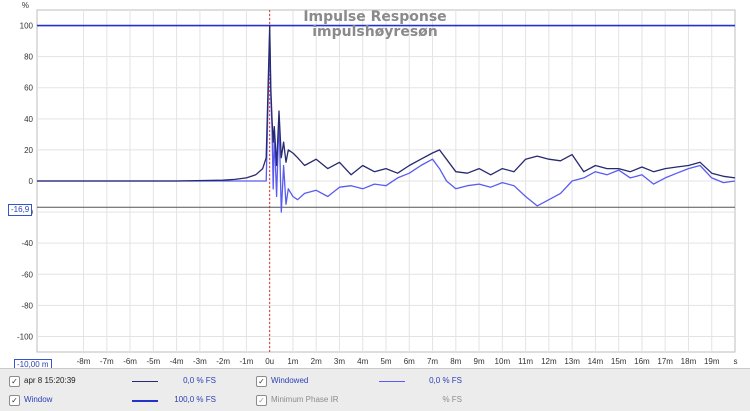 The width and height of the screenshot is (750, 411). What do you see at coordinates (27, 26) in the screenshot?
I see `y-tick-label: 100` at bounding box center [27, 26].